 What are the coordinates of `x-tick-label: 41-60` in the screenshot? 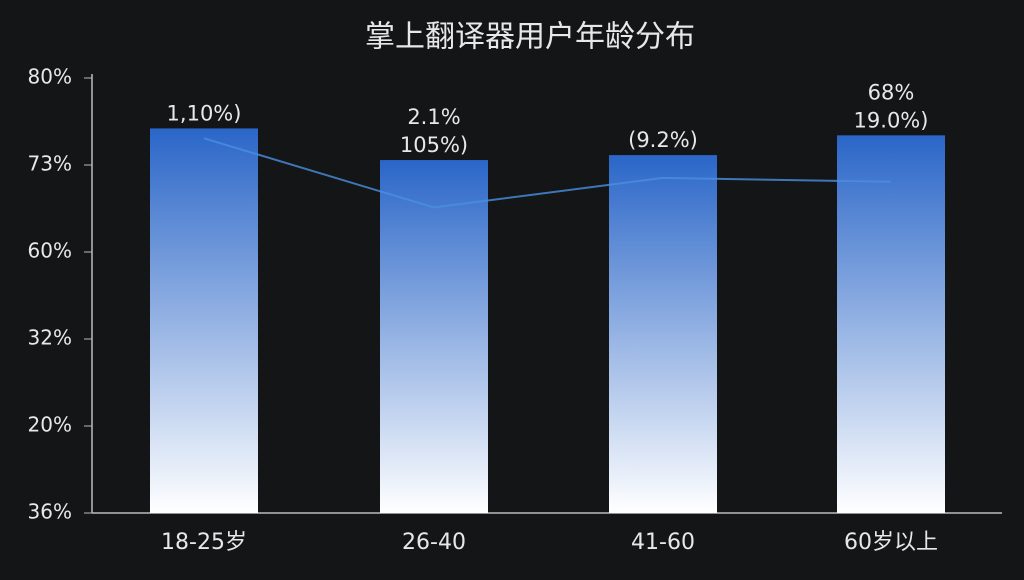 It's located at (663, 542).